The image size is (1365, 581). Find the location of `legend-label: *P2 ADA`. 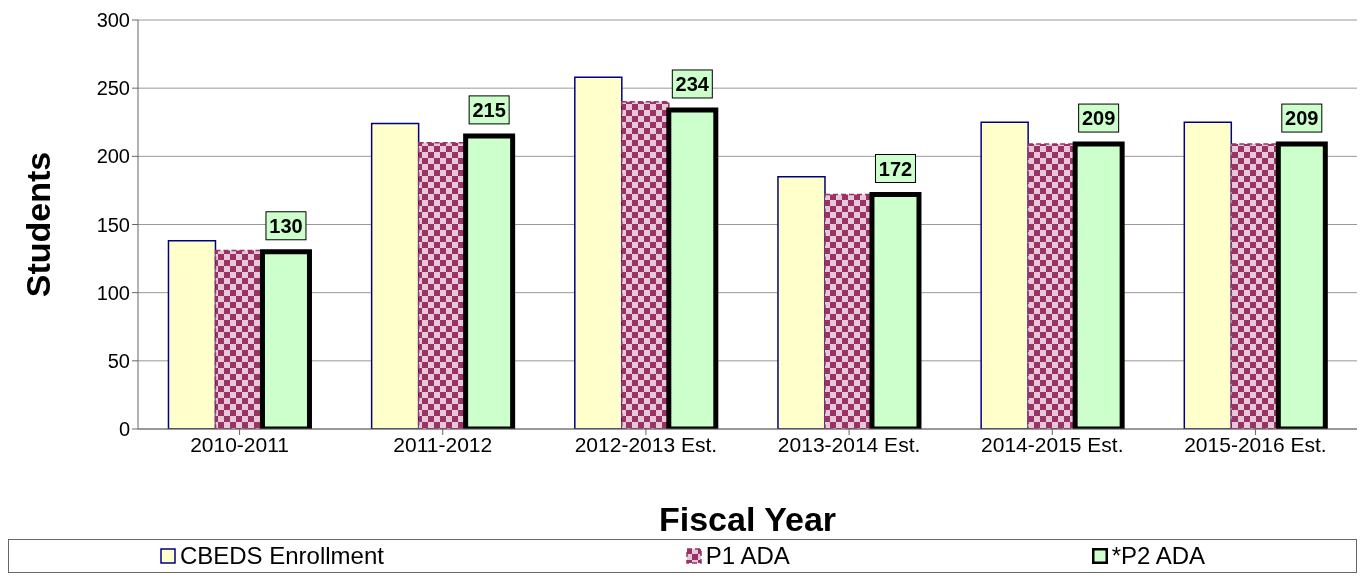

legend-label: *P2 ADA is located at coordinates (1158, 556).